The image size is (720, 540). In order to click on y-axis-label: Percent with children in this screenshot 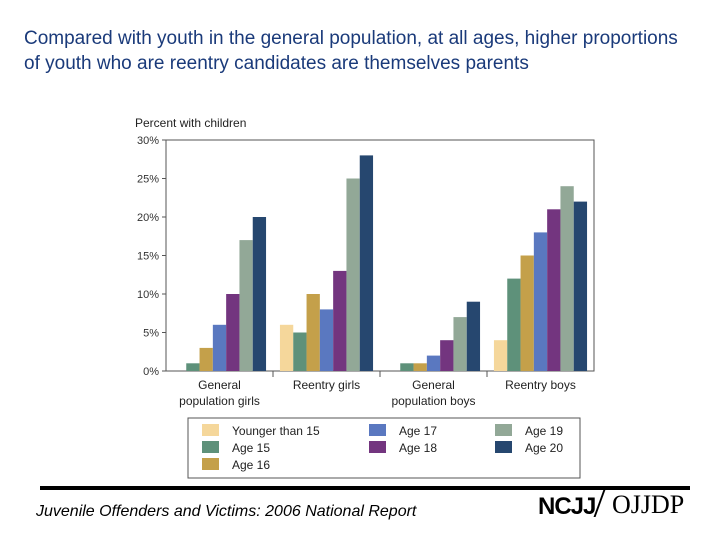, I will do `click(190, 123)`.